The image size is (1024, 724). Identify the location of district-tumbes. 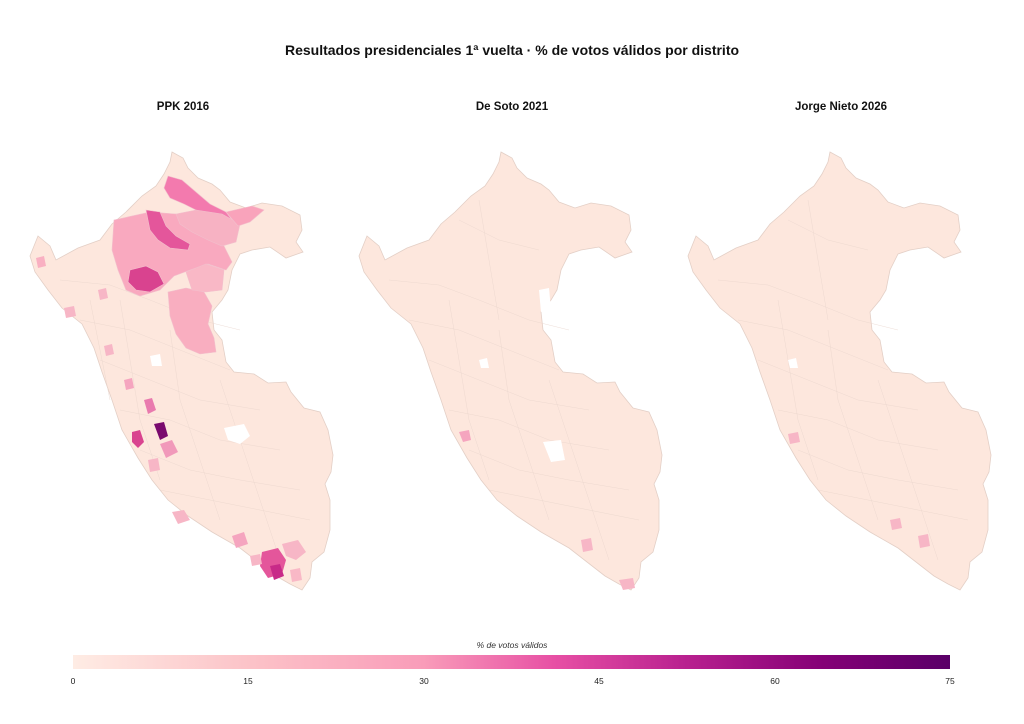
(41, 262).